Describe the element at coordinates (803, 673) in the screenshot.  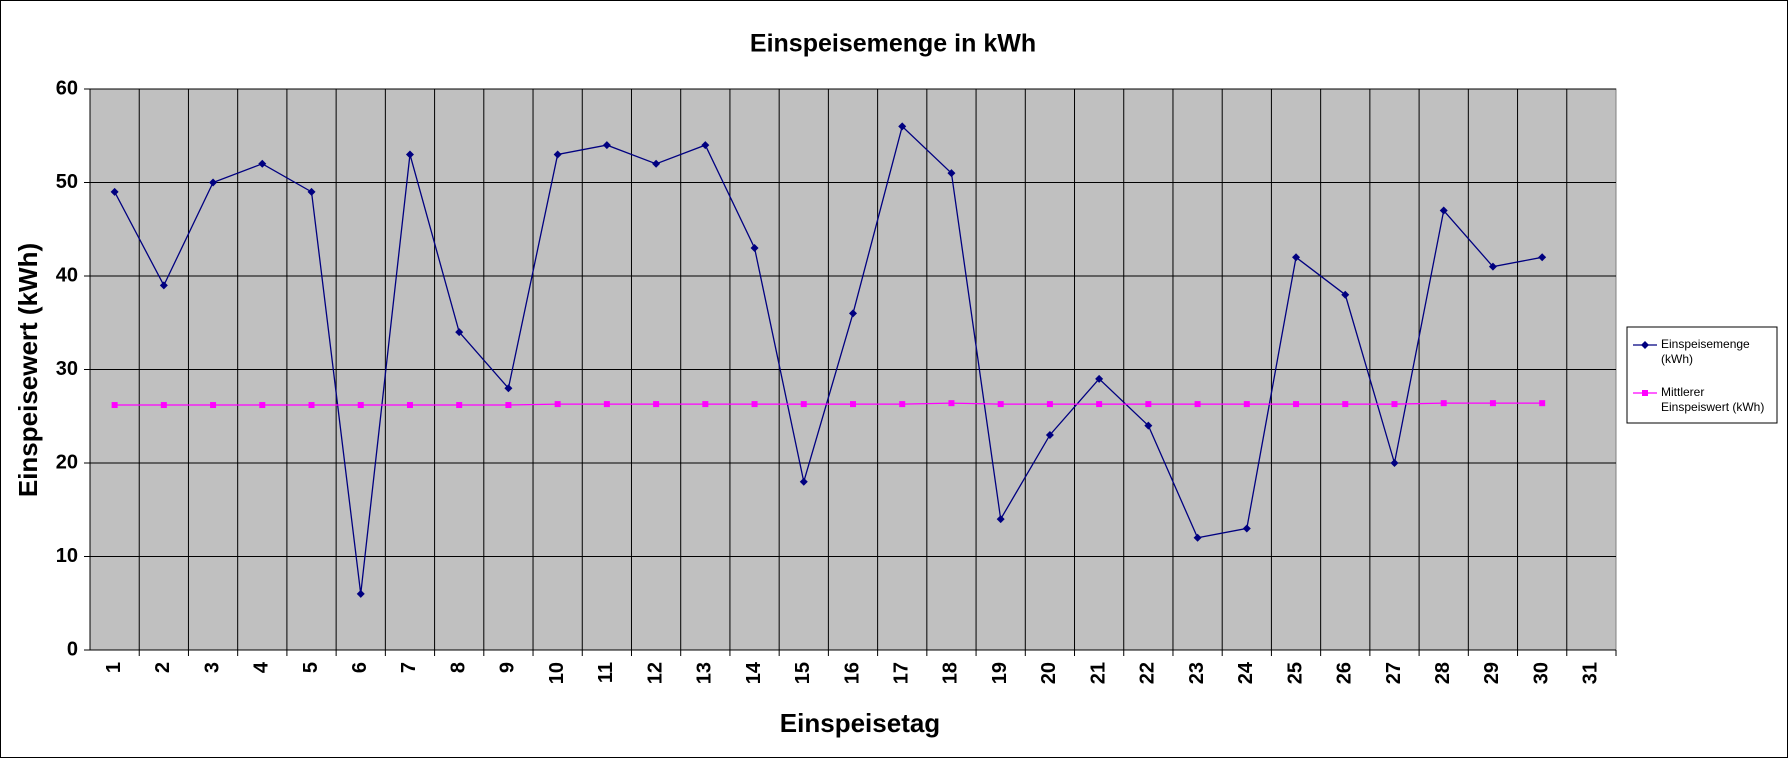
I see `x-tick-label: 15` at that location.